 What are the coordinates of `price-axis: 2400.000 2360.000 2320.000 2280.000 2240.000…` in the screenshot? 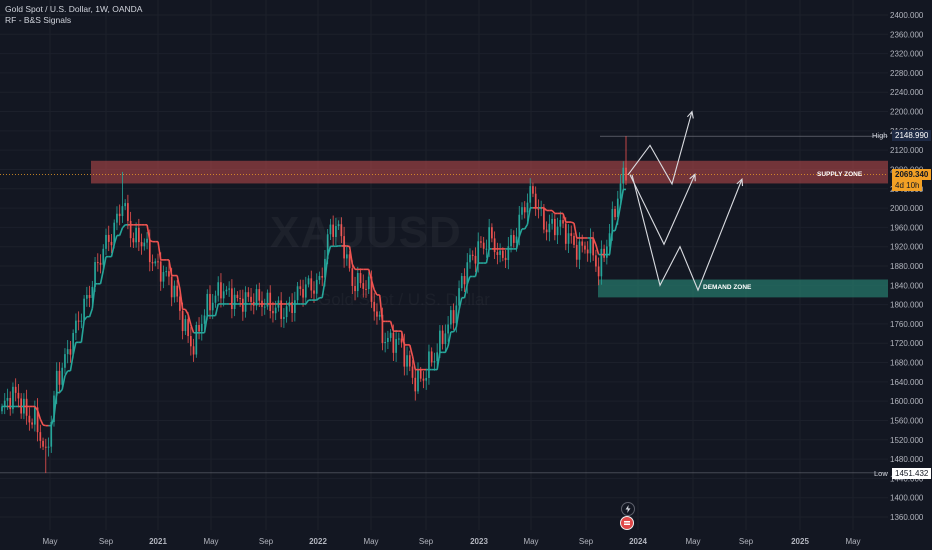 It's located at (910, 265).